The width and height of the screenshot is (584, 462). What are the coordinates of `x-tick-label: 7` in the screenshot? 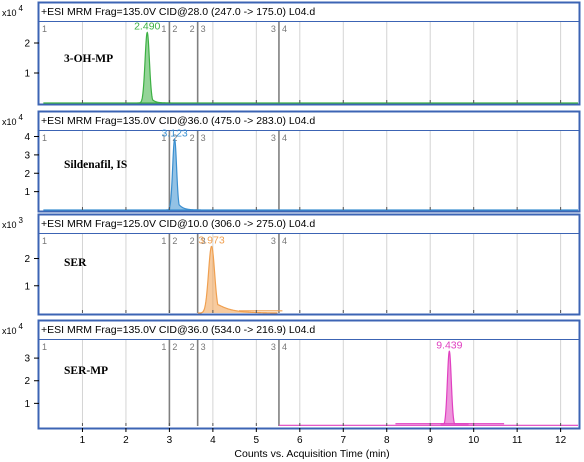 It's located at (343, 440).